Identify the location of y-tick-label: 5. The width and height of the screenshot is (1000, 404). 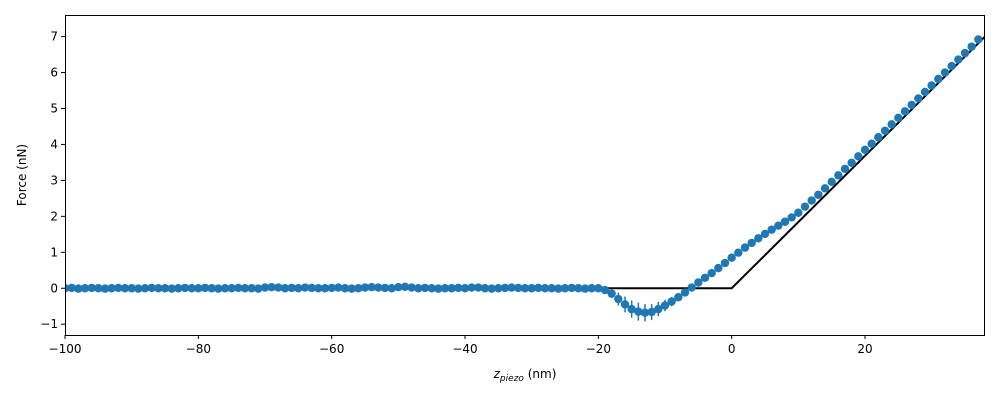
(54, 108).